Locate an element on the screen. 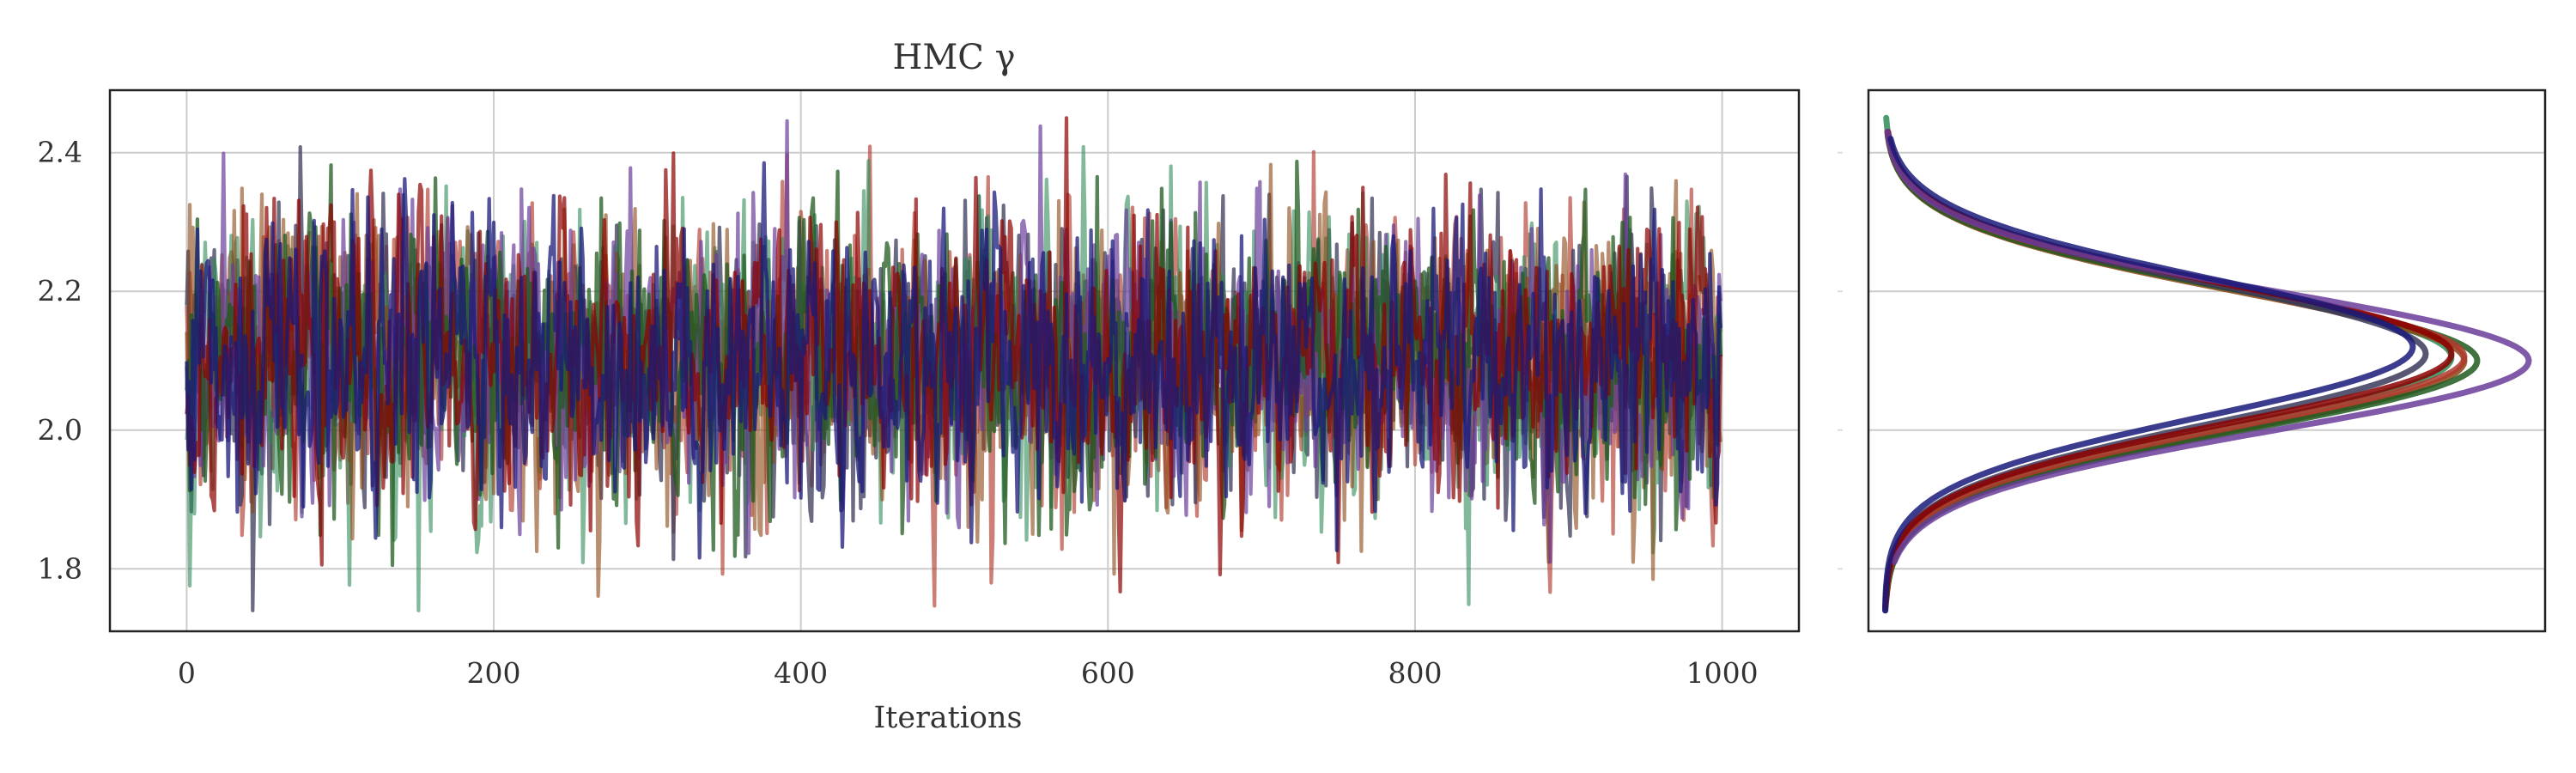  trace-x-tick-labels: 0 200 400 600 800 1000 is located at coordinates (969, 673).